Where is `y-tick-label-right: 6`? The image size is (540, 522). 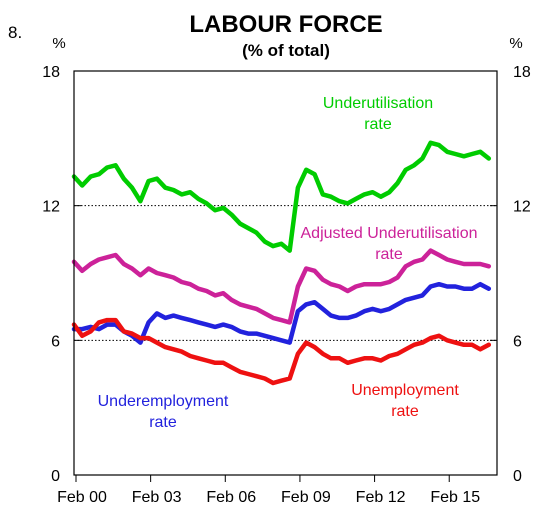
y-tick-label-right: 6 is located at coordinates (517, 341).